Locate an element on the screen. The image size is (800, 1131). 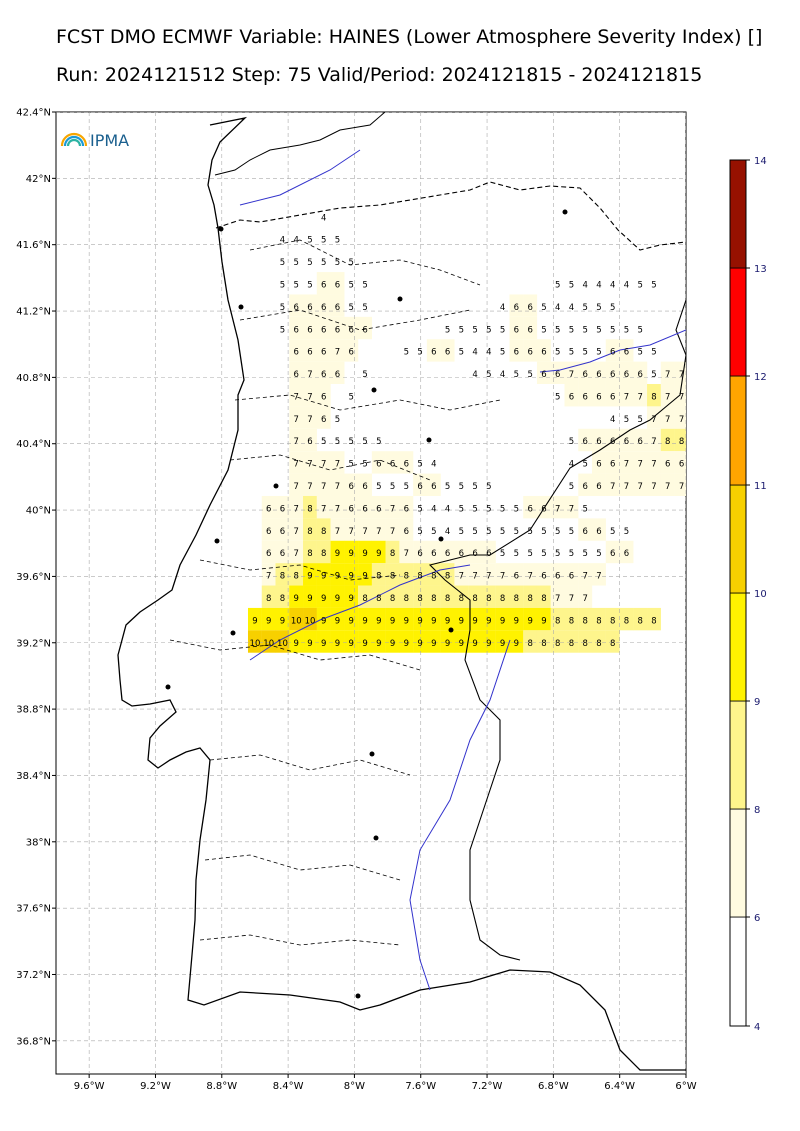
colorbar-label: 14 is located at coordinates (760, 161).